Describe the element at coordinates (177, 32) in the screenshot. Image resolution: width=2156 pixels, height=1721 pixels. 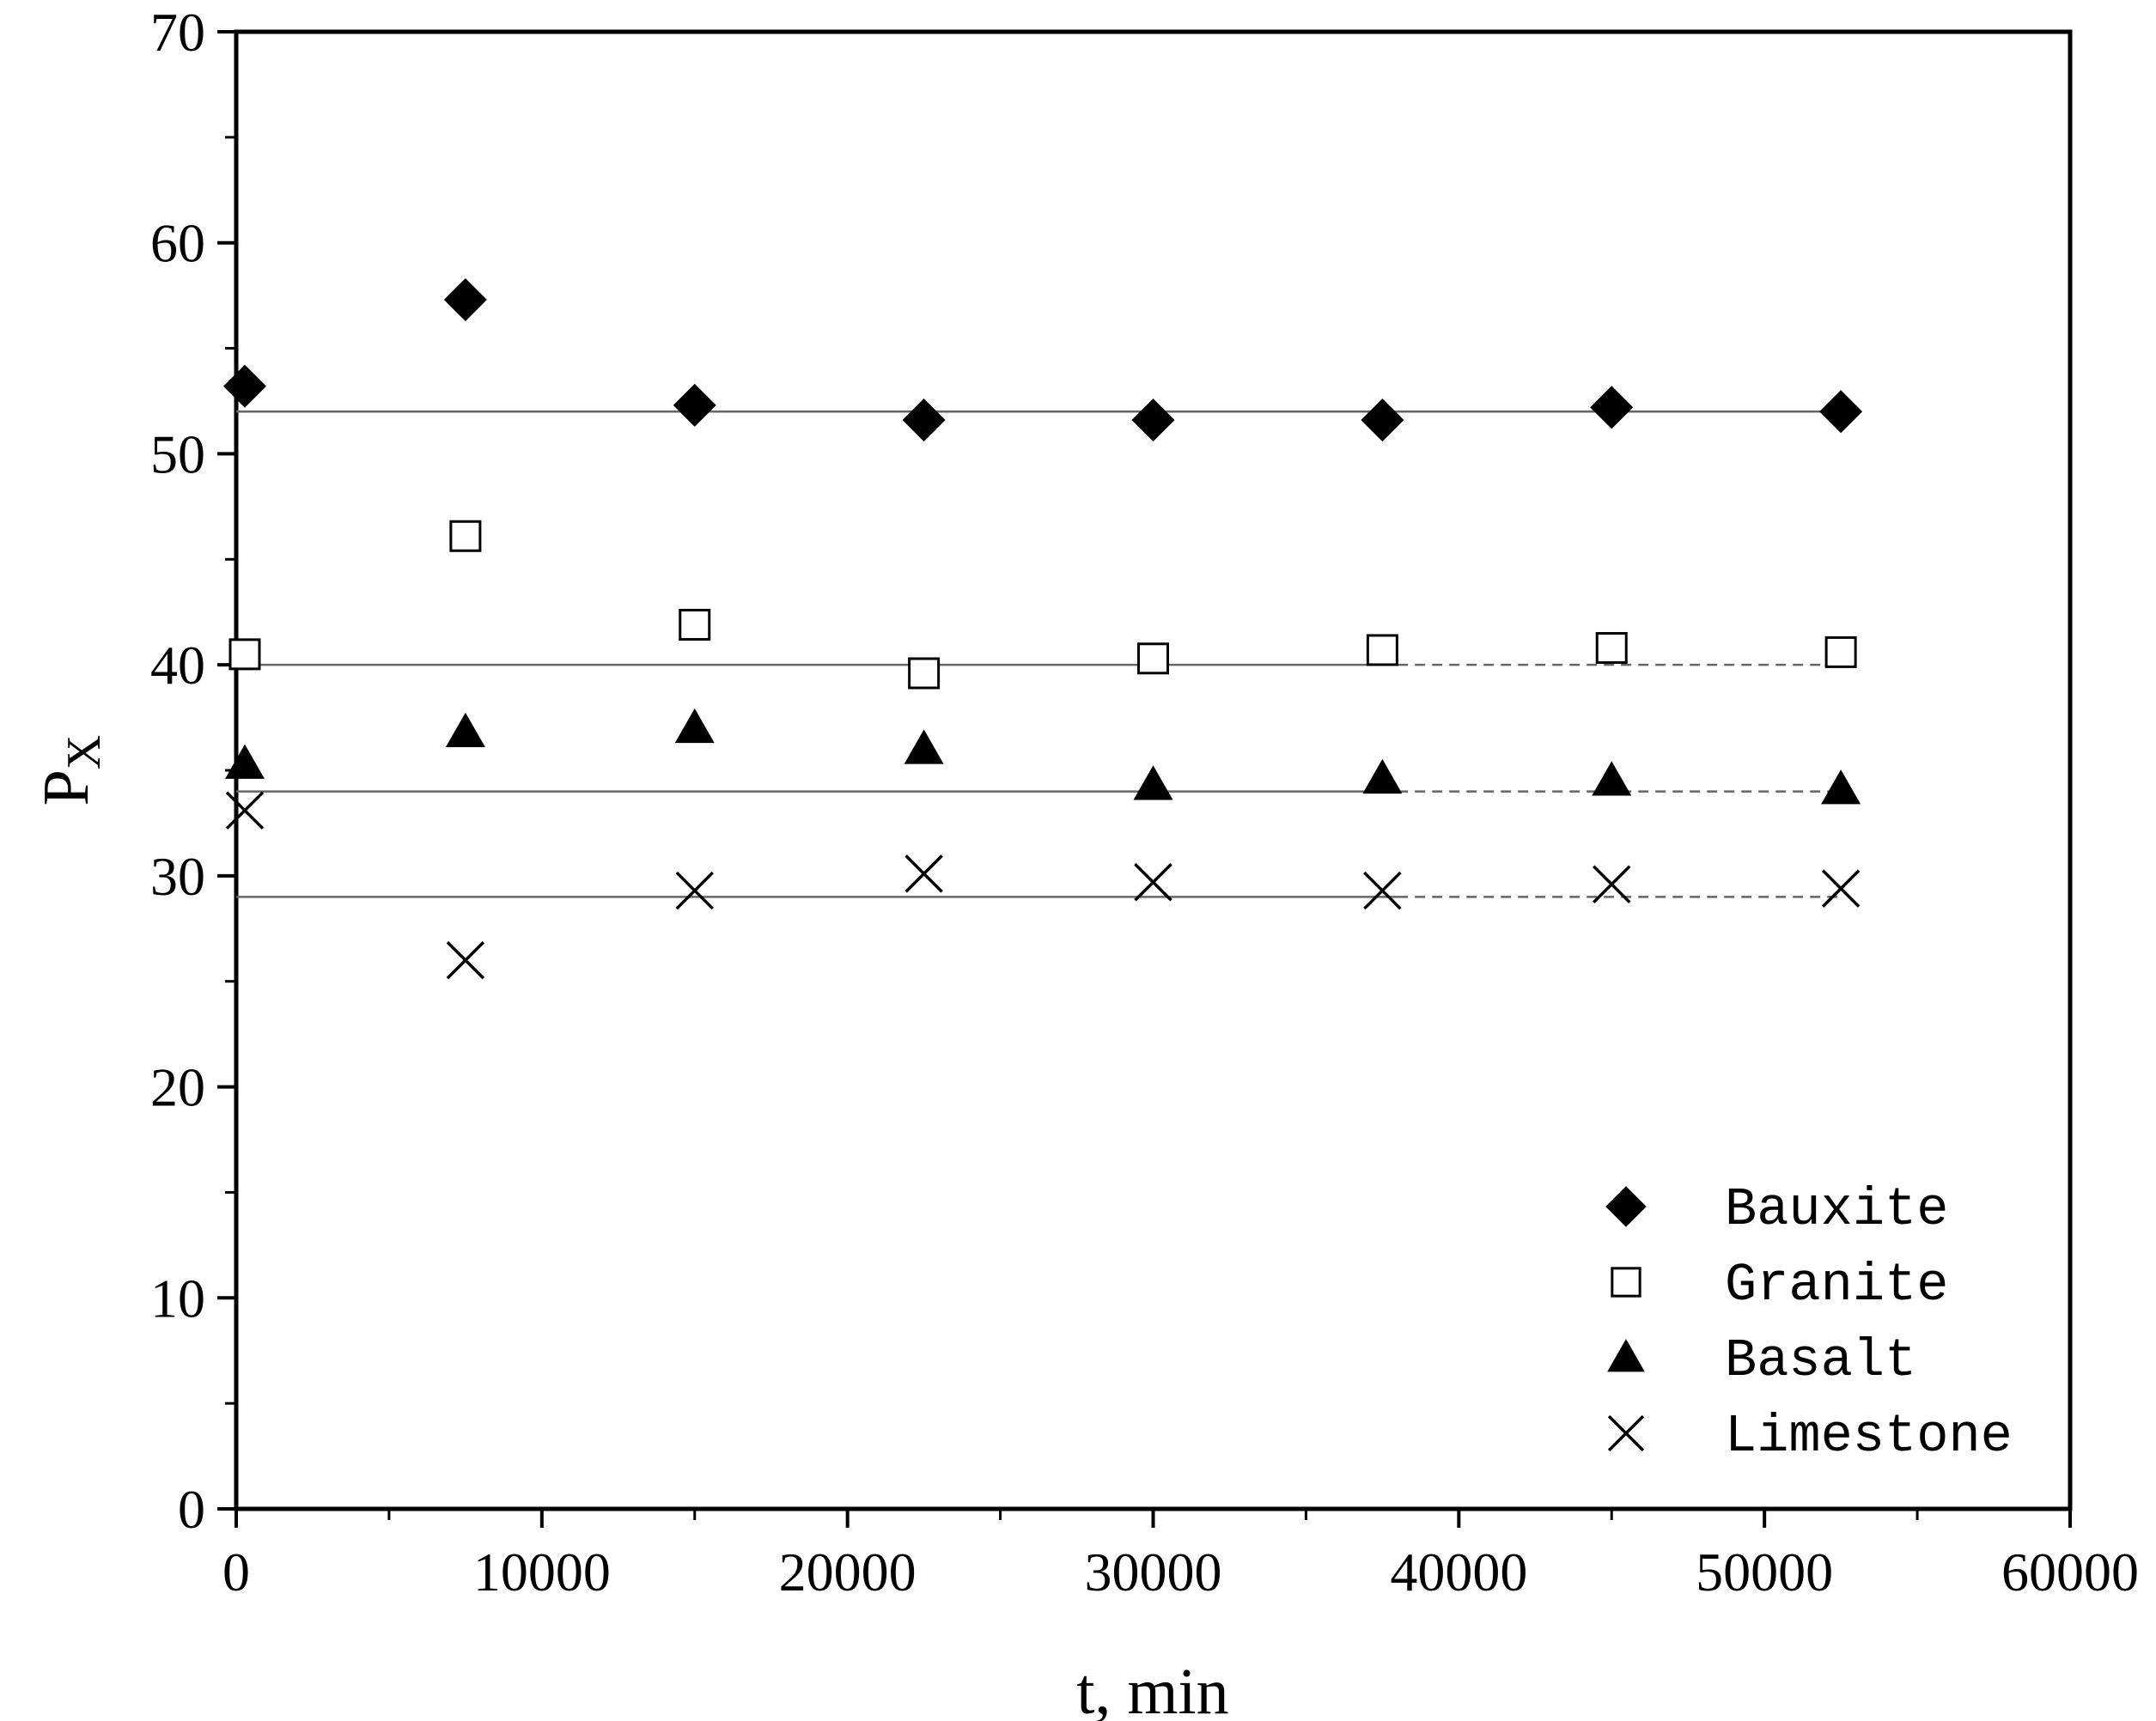
I see `y-tick-label: 70` at that location.